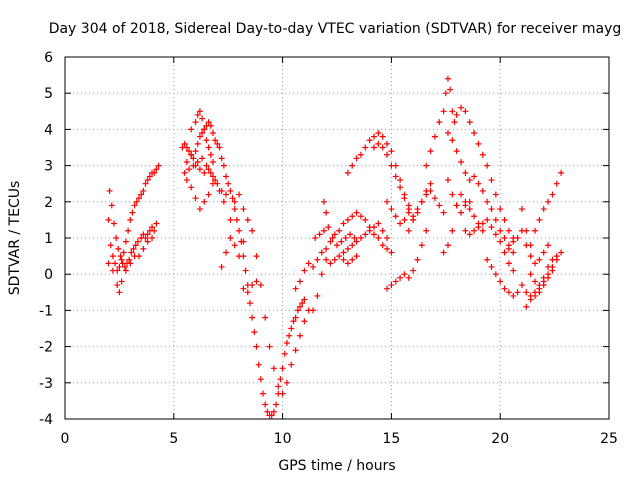  What do you see at coordinates (46, 311) in the screenshot?
I see `y-tick-label: -1` at bounding box center [46, 311].